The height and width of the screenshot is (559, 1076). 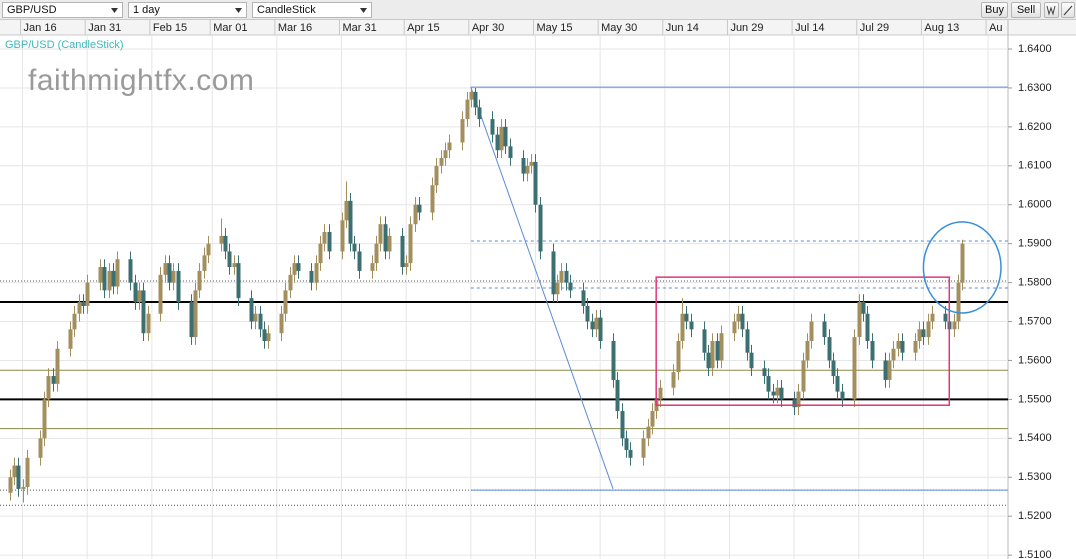 What do you see at coordinates (230, 28) in the screenshot?
I see `x-tick-label: Mar 01` at bounding box center [230, 28].